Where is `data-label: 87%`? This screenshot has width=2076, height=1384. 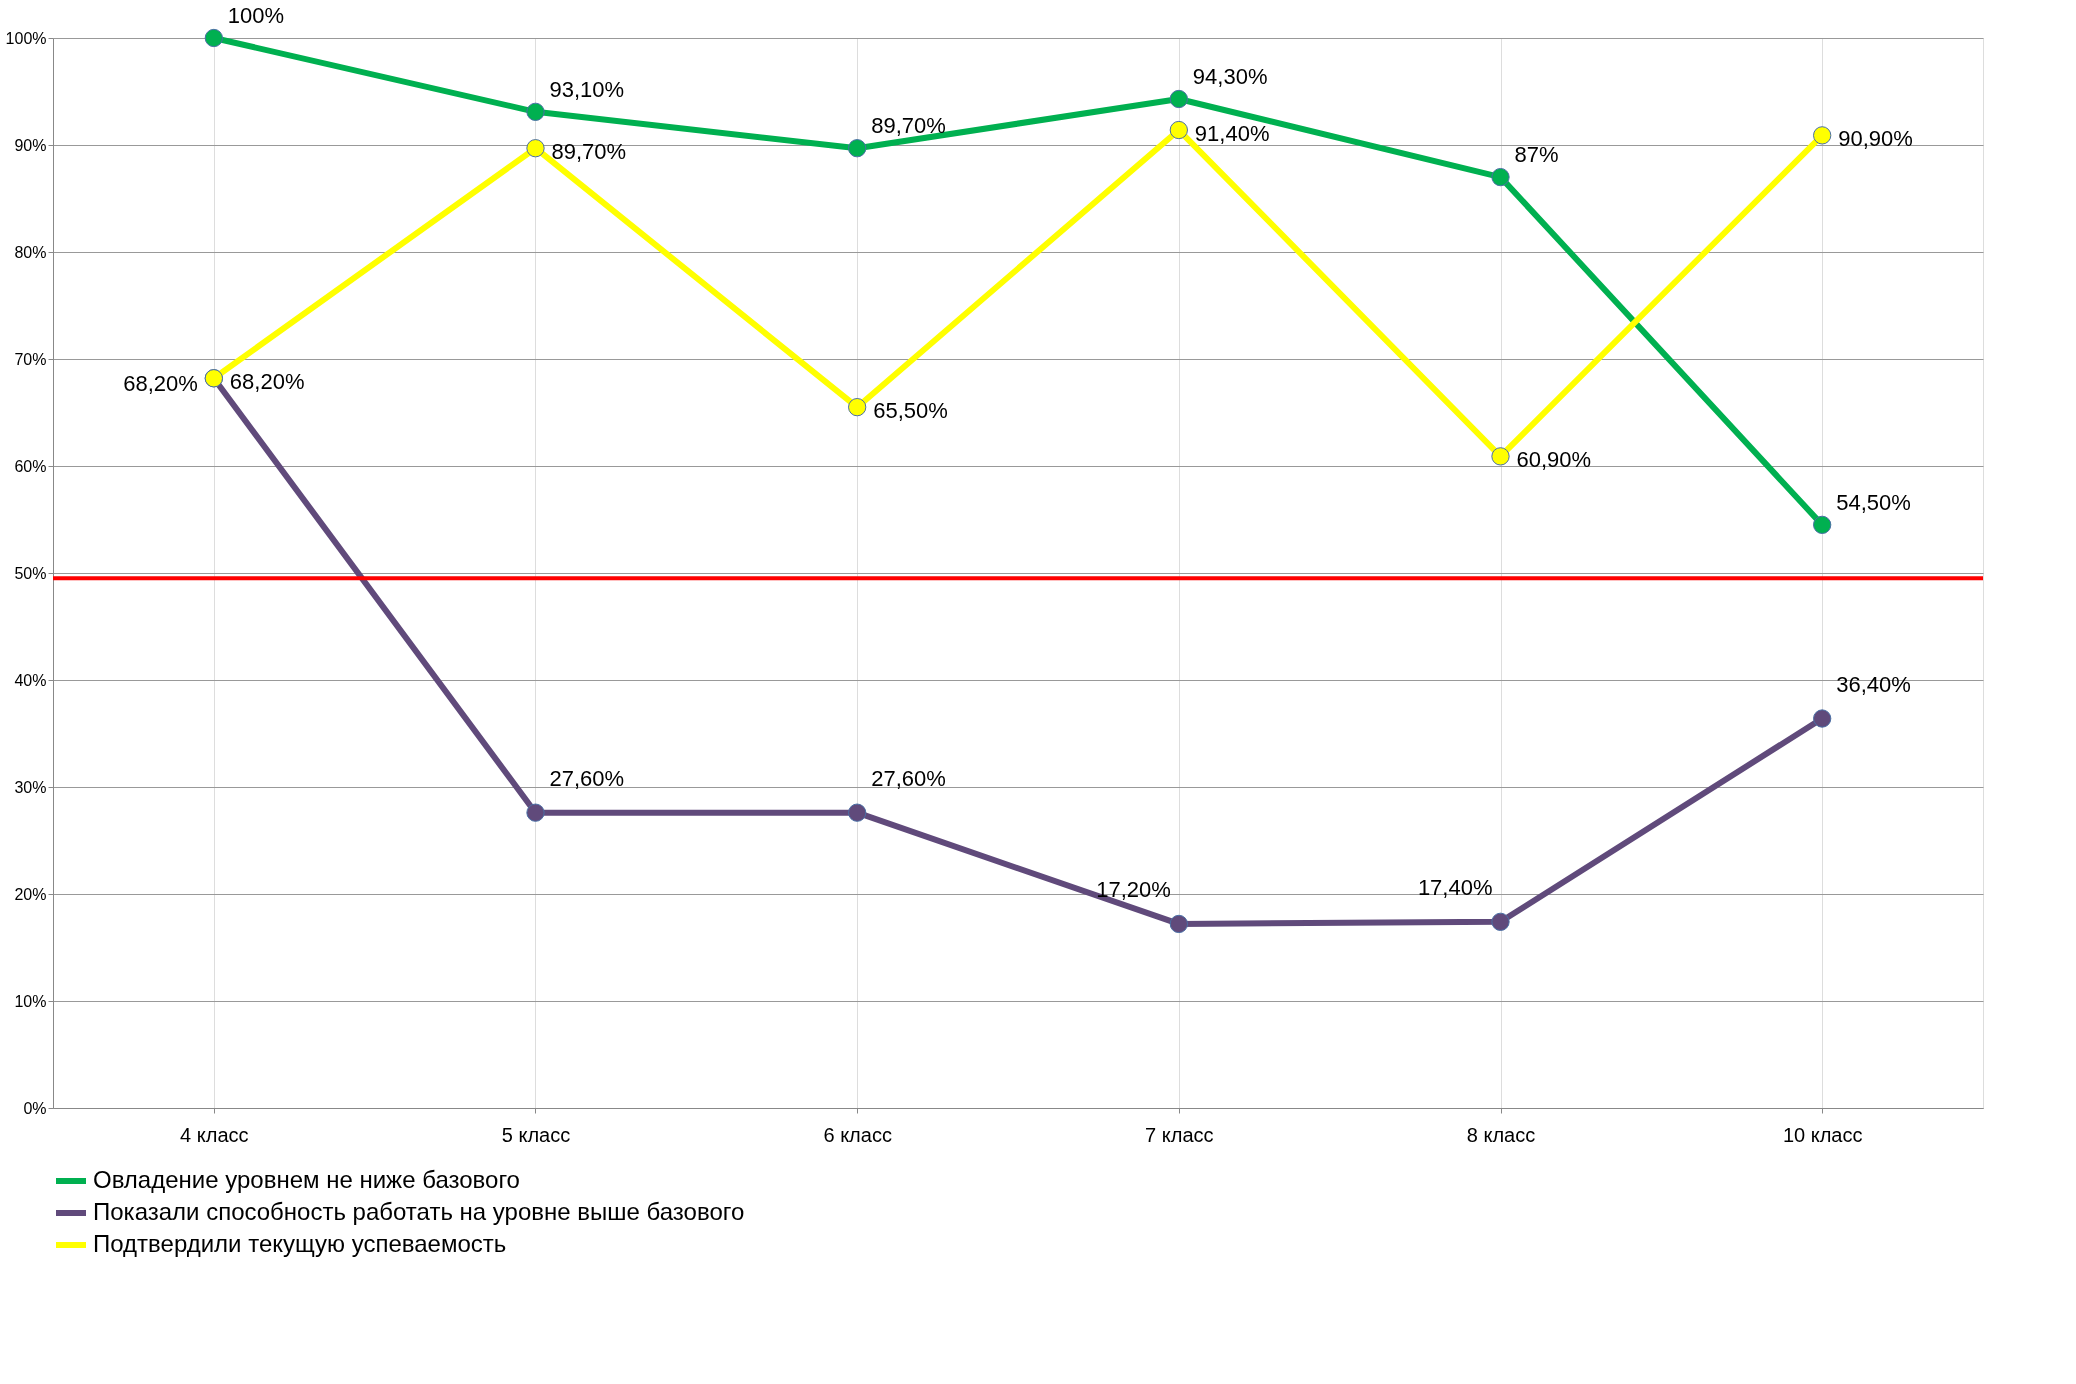
data-label: 87% is located at coordinates (1536, 155).